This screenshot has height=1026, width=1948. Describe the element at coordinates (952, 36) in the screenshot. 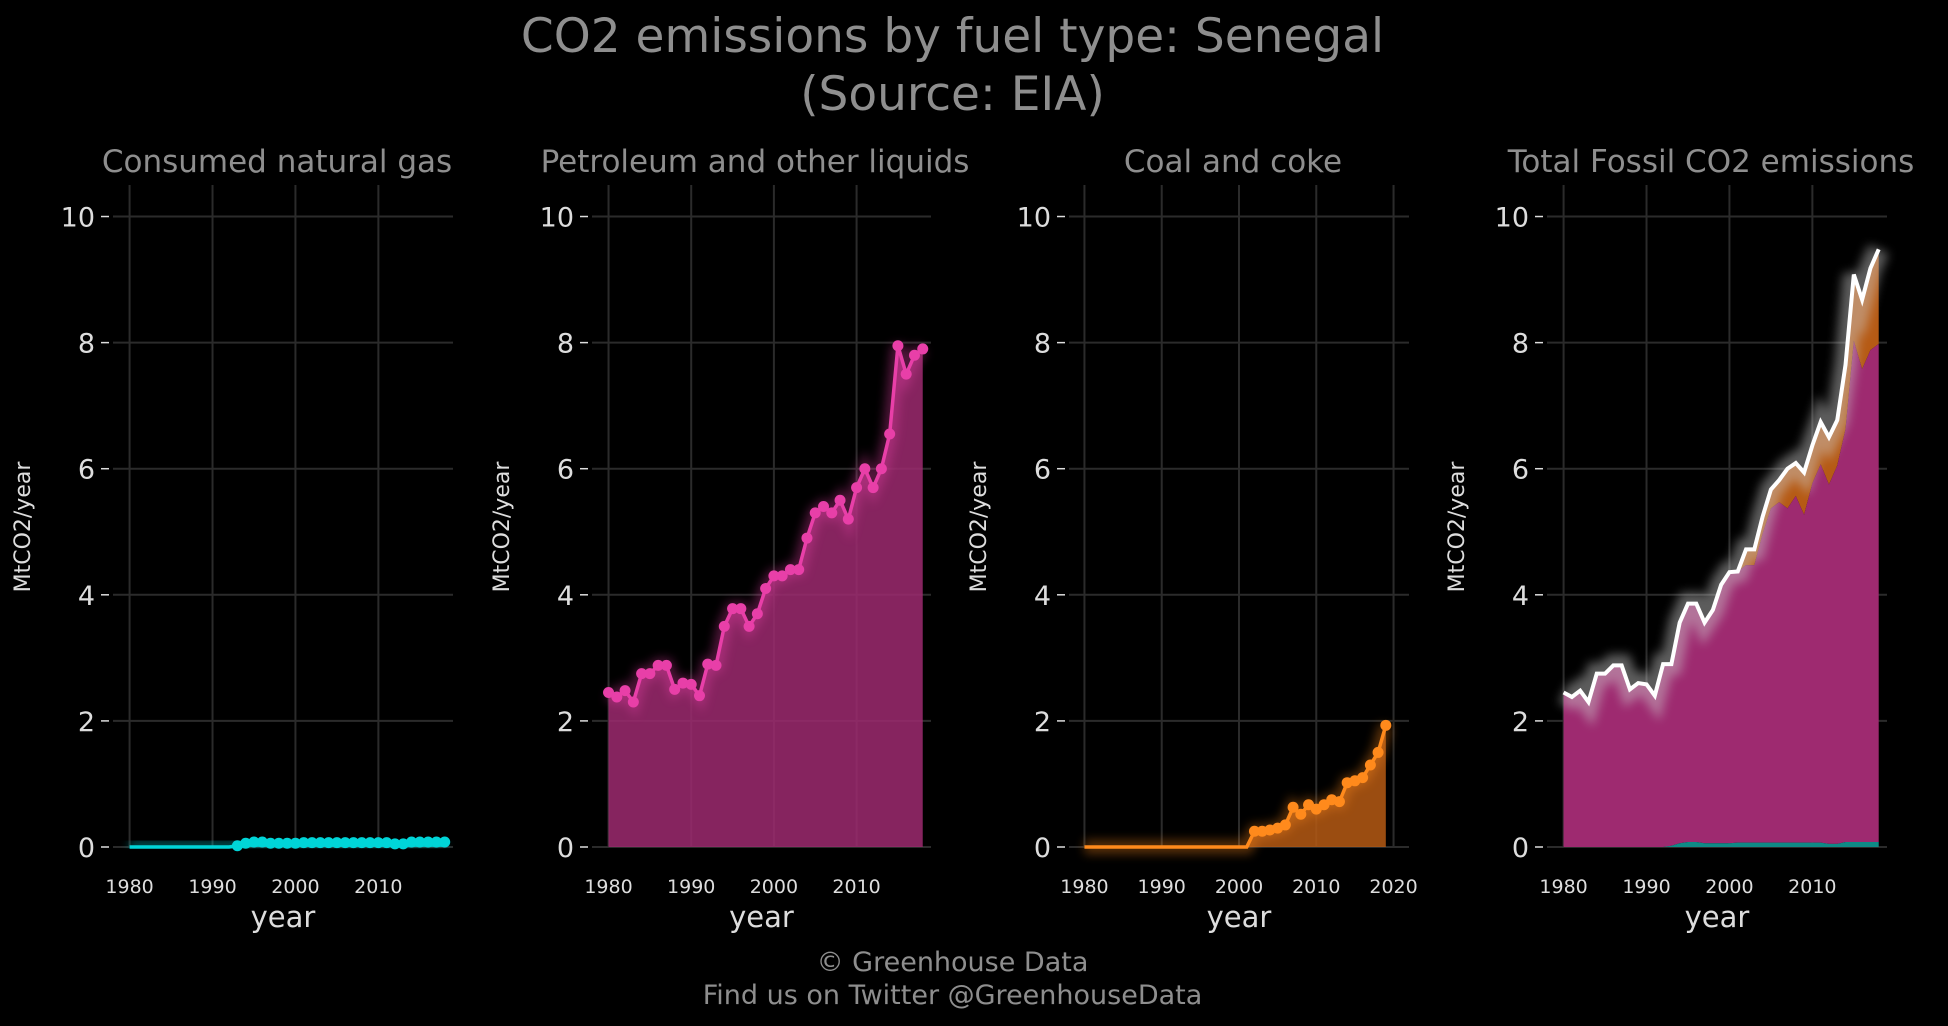

I see `chart-title: CO2 emissions by fuel type: Senegal` at that location.